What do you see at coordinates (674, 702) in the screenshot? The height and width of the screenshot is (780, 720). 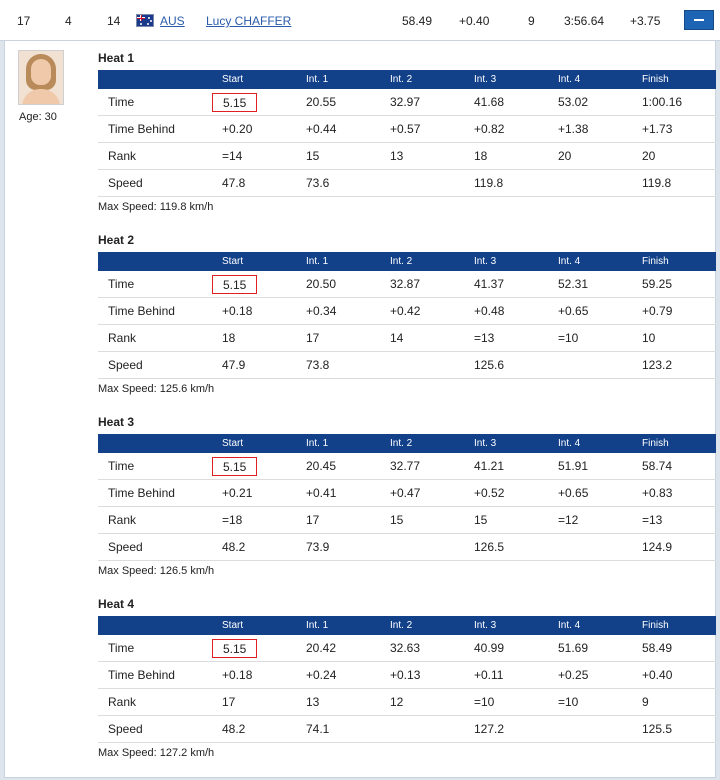 I see `split-cell: 9` at bounding box center [674, 702].